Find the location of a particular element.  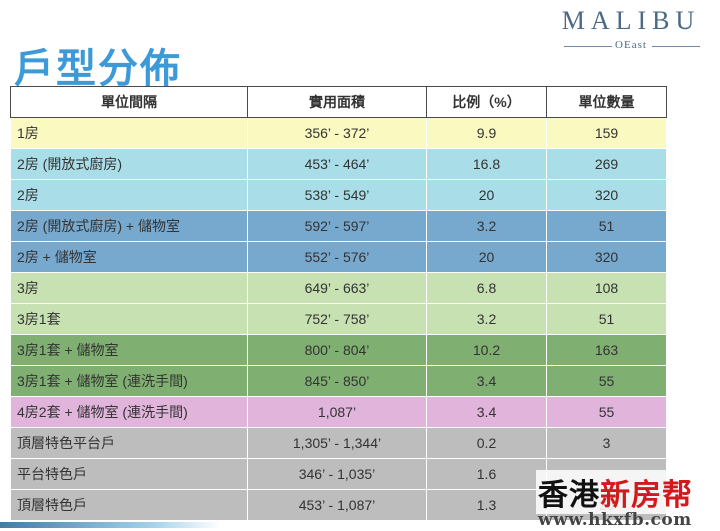

cell-ratio: 10.2 is located at coordinates (486, 350).